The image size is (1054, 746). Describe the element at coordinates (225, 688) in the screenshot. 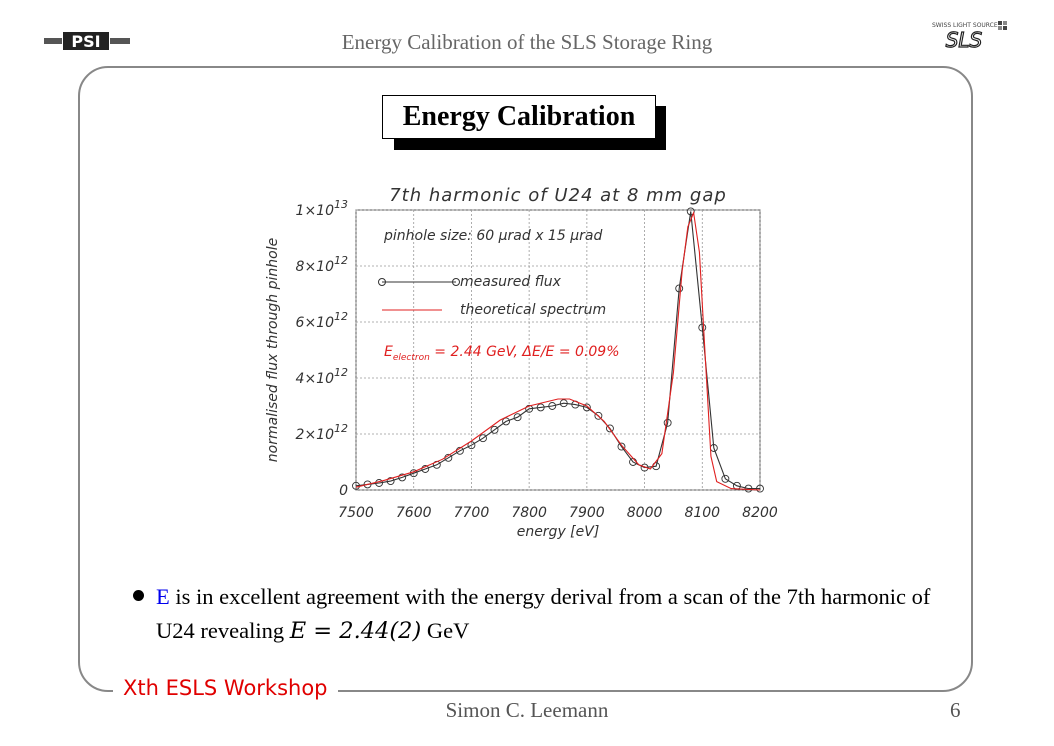

I see `footer-workshop: Xth ESLS Workshop` at that location.